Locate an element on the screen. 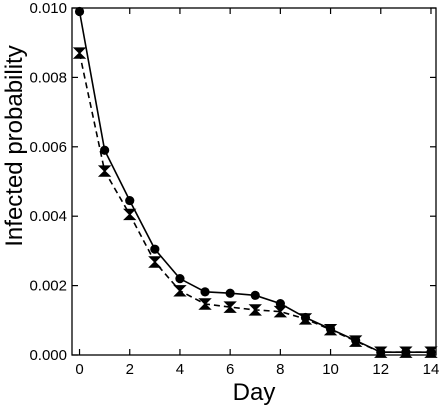 The width and height of the screenshot is (440, 408). x-tick-label: 4 is located at coordinates (180, 369).